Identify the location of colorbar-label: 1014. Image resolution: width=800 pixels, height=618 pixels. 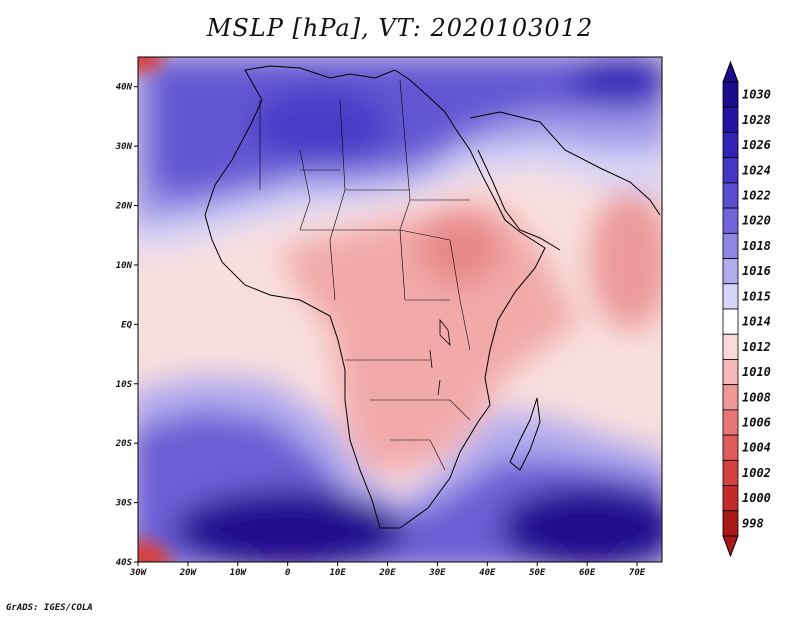
(756, 322).